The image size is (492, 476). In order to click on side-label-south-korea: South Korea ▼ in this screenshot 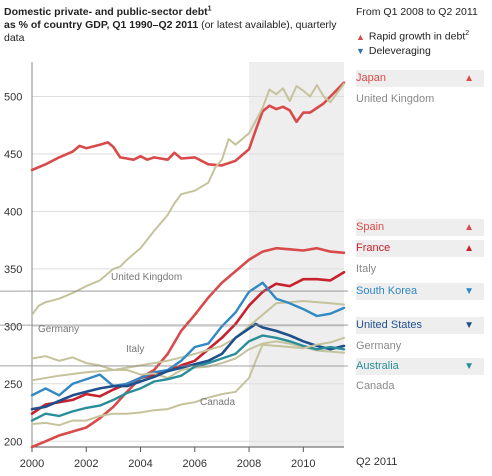, I will do `click(420, 291)`.